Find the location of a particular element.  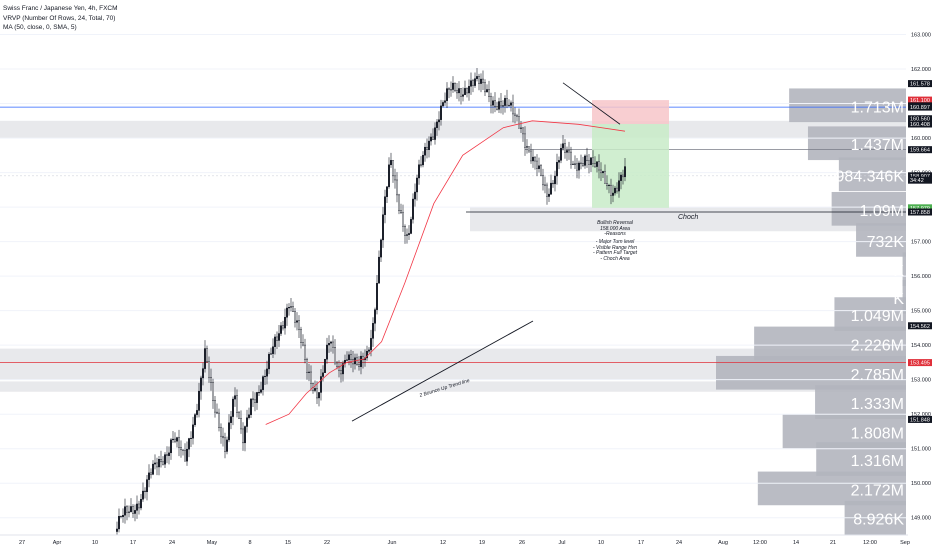

volume-label: 732K is located at coordinates (886, 242).